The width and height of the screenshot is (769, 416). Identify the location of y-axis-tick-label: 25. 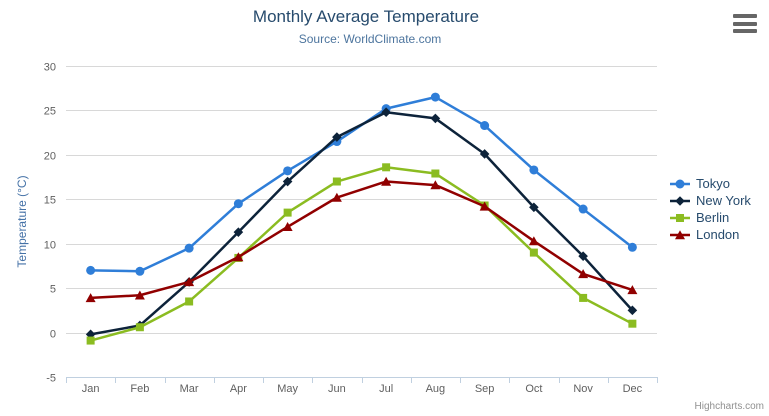
(50, 112).